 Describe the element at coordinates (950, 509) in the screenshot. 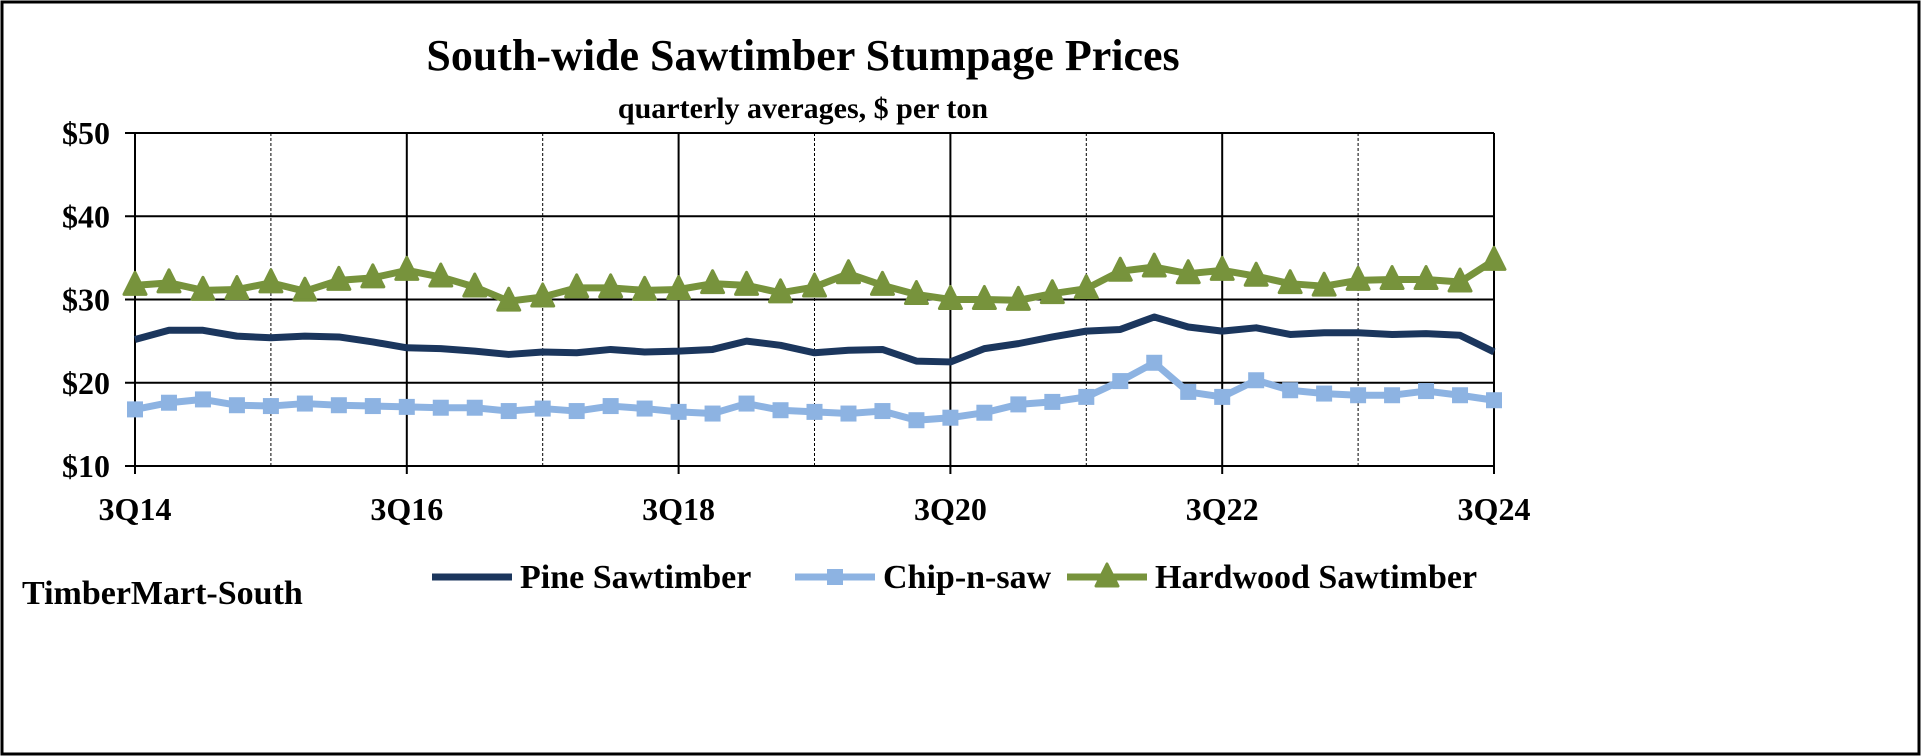

I see `x-tick-label: 3Q20` at that location.